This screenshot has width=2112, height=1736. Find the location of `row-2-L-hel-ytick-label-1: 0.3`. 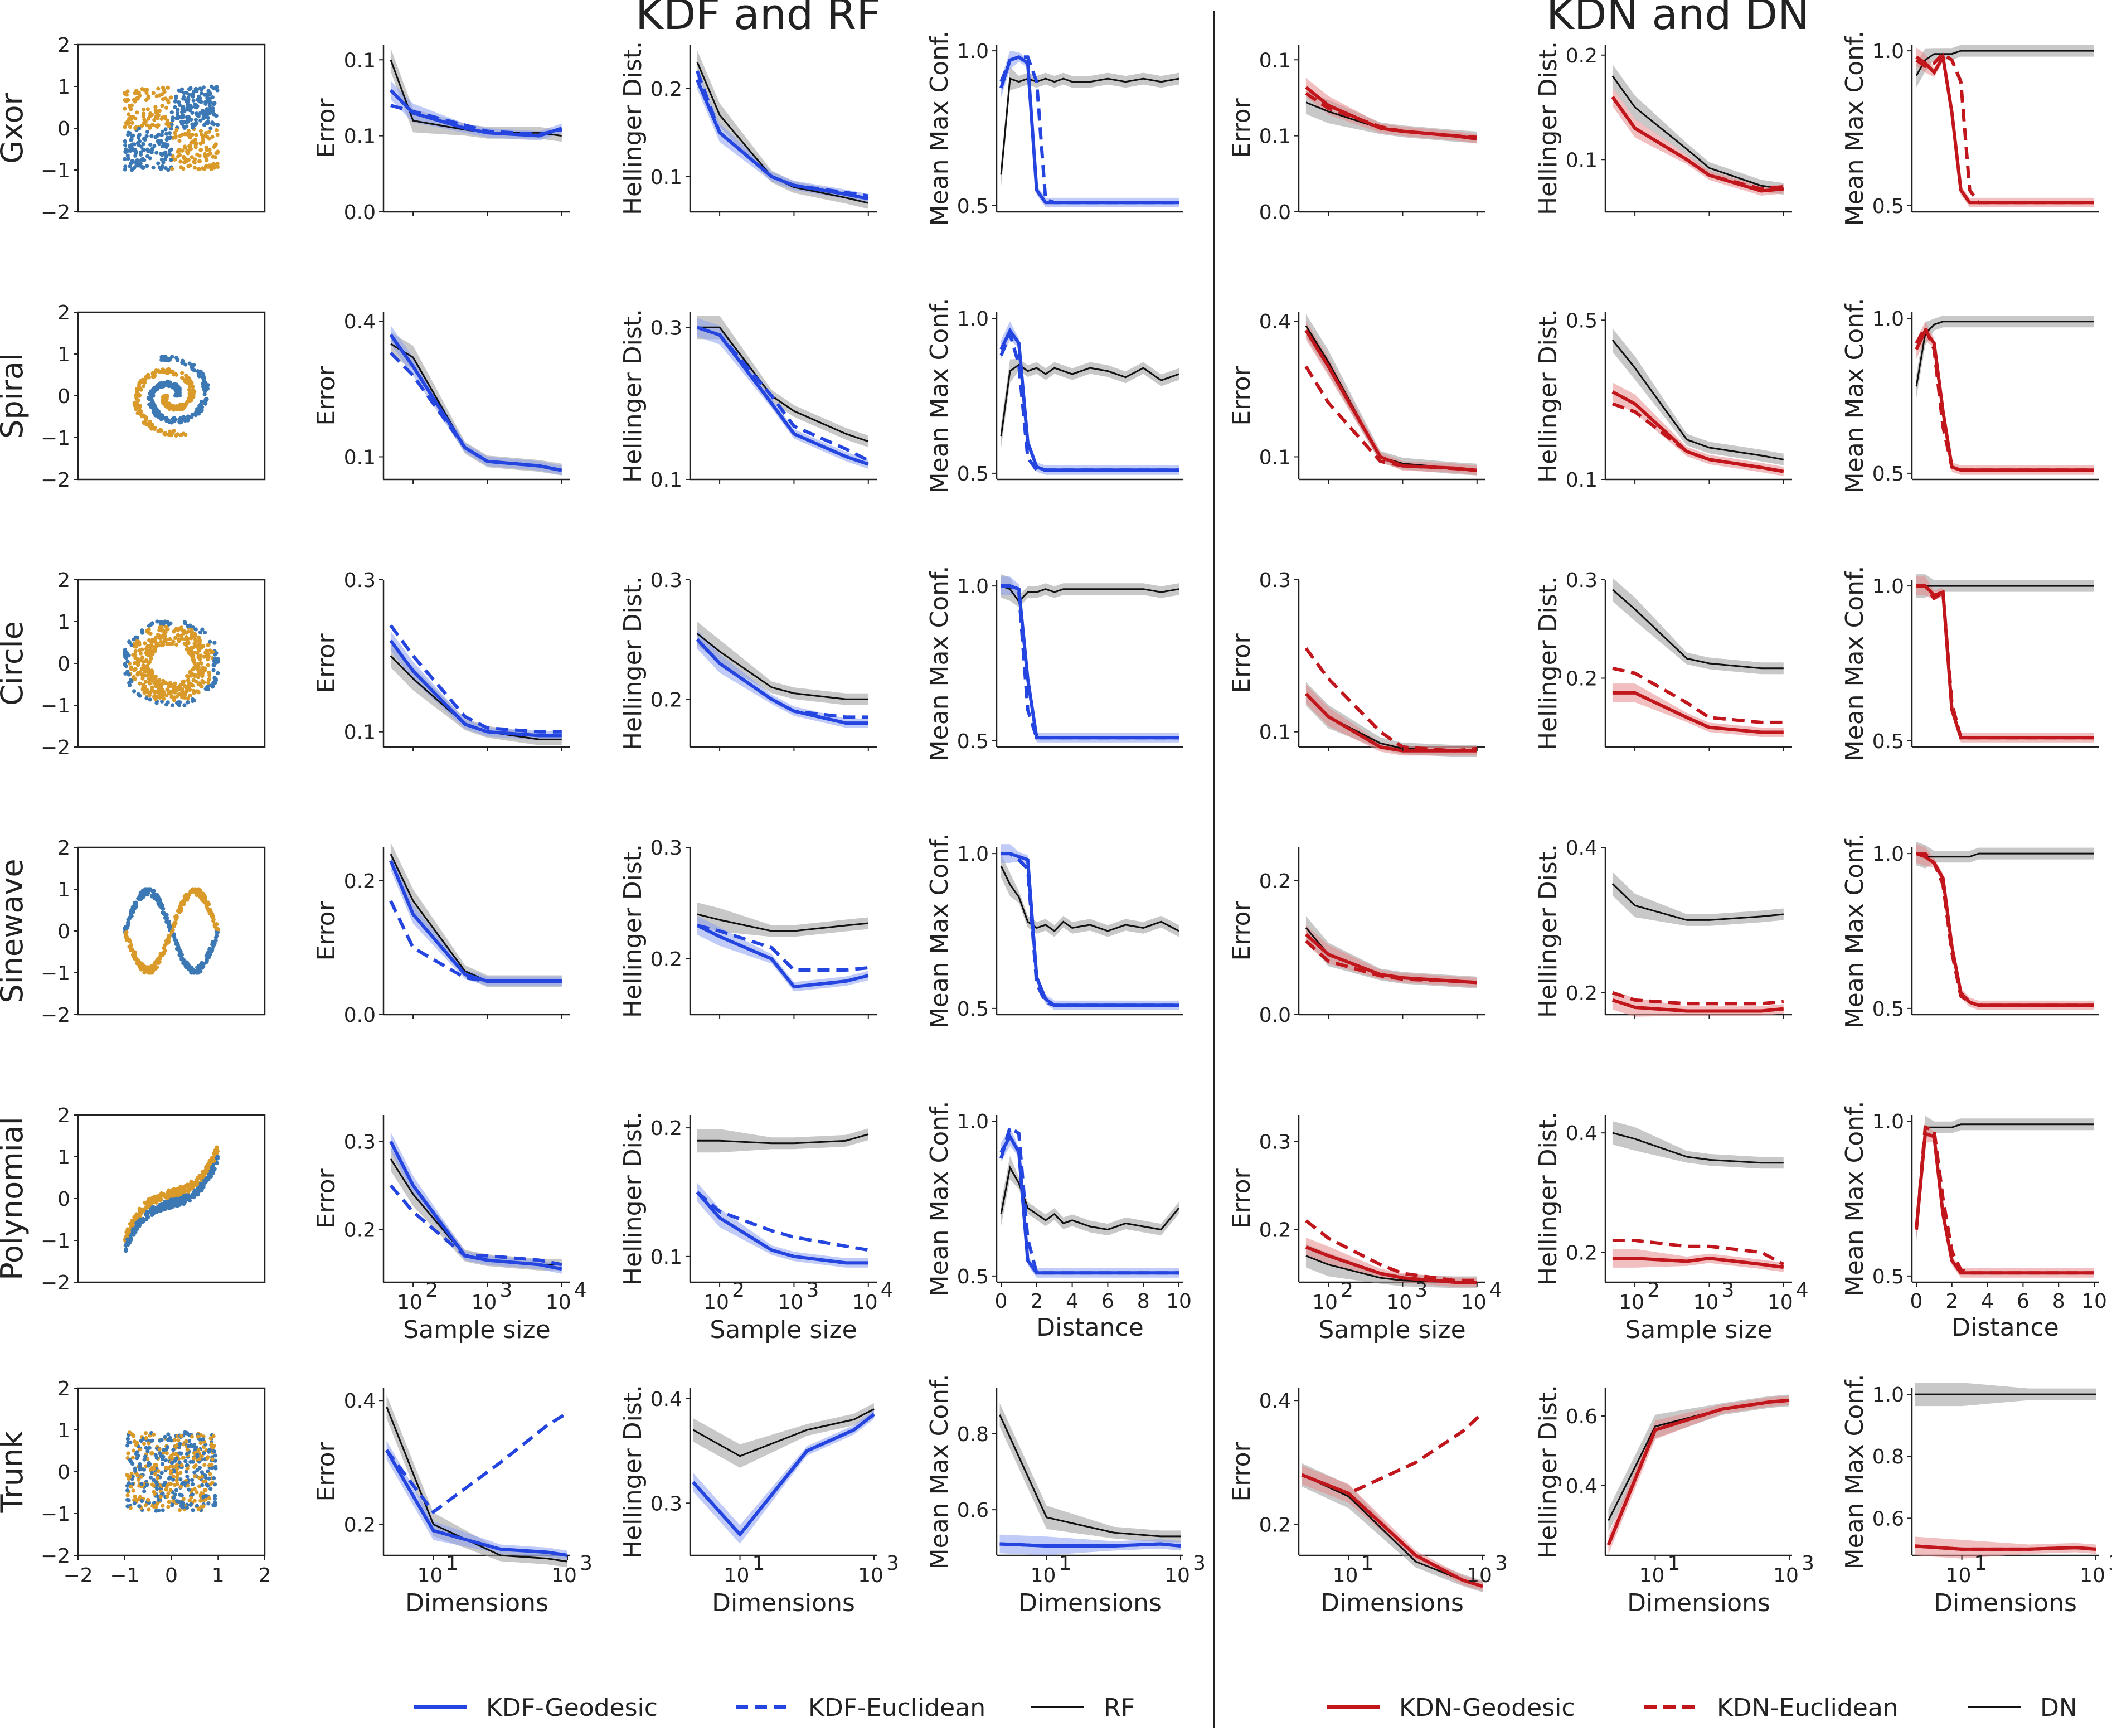

row-2-L-hel-ytick-label-1: 0.3 is located at coordinates (666, 580).